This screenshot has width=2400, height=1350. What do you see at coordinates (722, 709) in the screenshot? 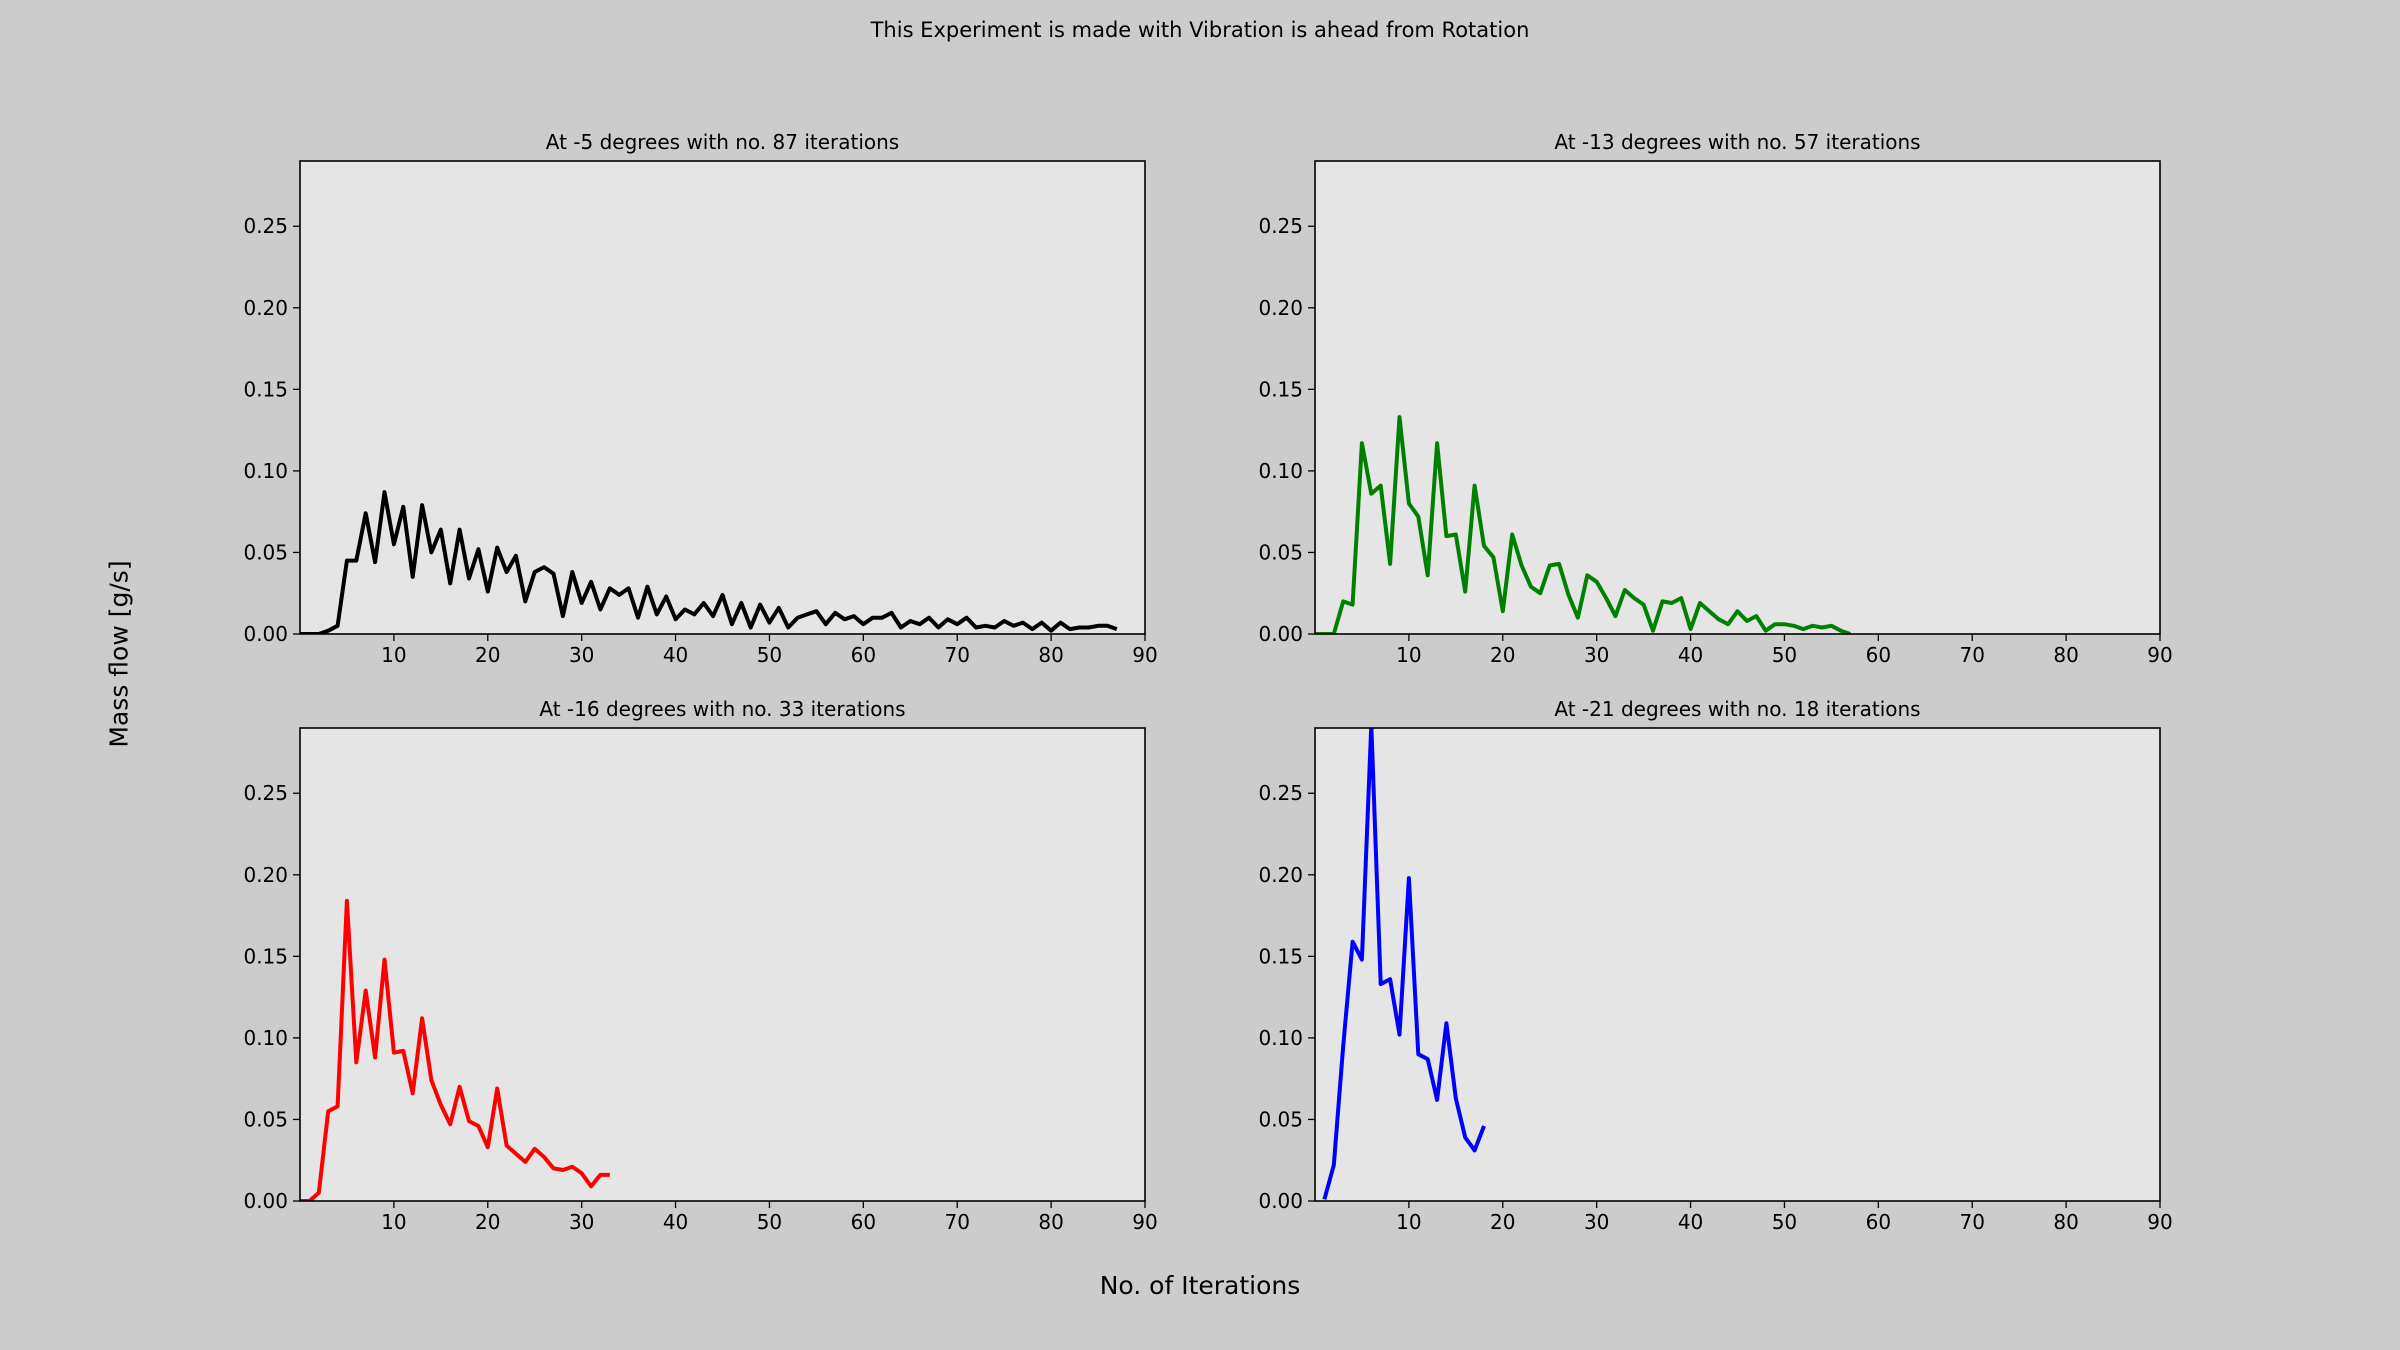
I see `subplot-title: At -16 degrees with no. 33 iterations` at bounding box center [722, 709].